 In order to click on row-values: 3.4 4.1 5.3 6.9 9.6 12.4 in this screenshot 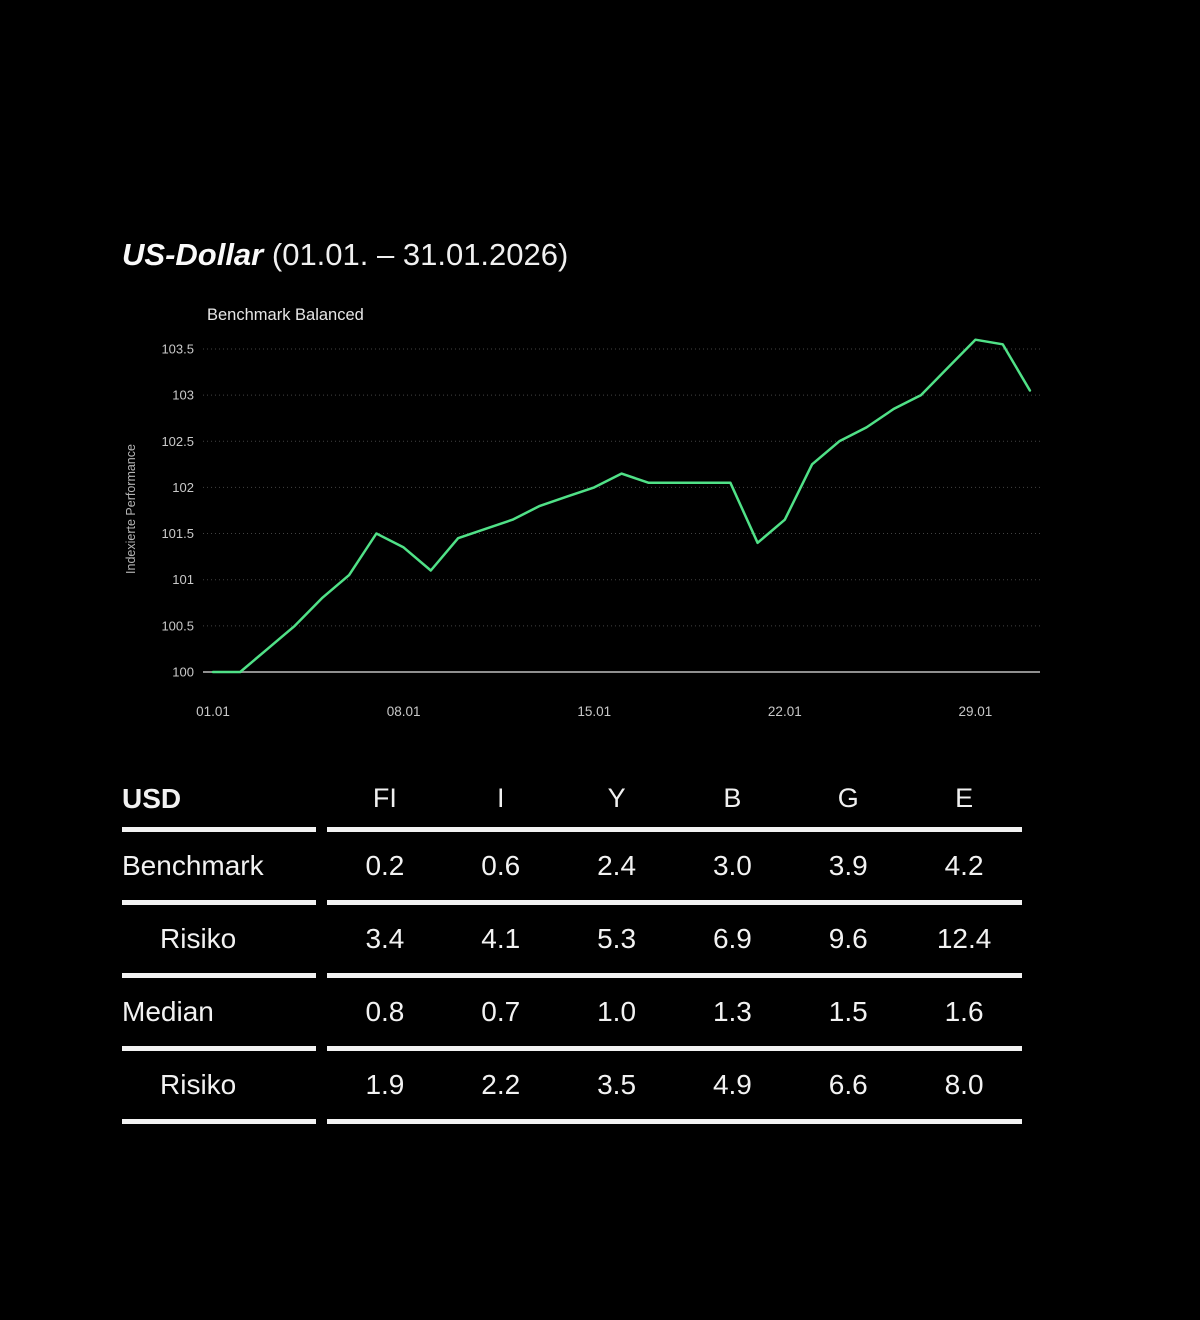, I will do `click(674, 941)`.